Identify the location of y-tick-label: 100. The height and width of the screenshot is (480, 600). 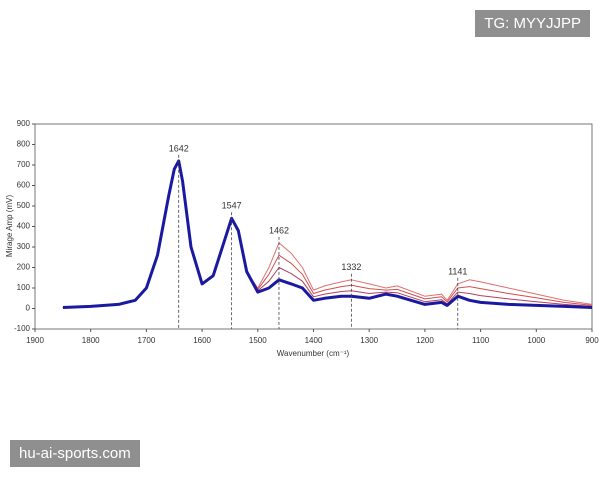
(24, 287).